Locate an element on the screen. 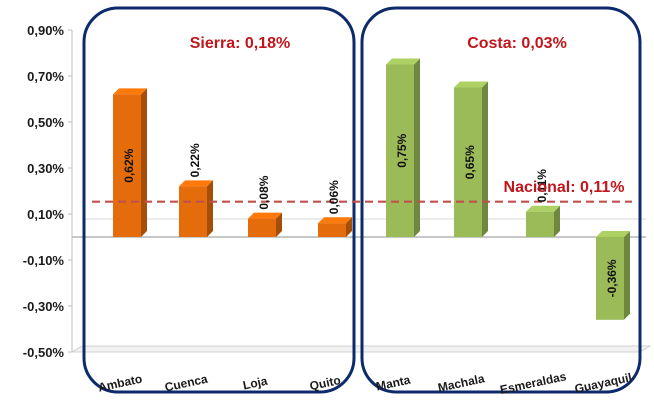  value-label-machala: 0,65% is located at coordinates (470, 162).